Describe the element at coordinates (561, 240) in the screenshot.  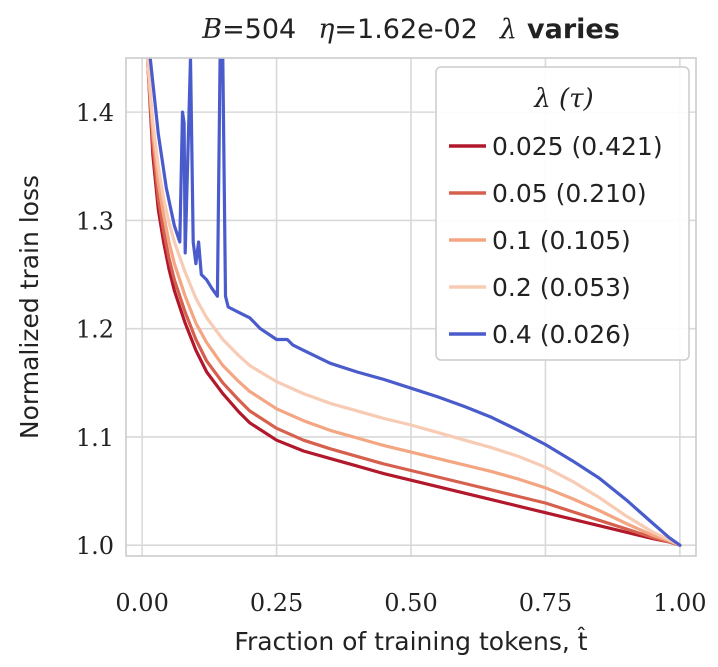
I see `legend-entry-label: 0.1 (0.105)` at that location.